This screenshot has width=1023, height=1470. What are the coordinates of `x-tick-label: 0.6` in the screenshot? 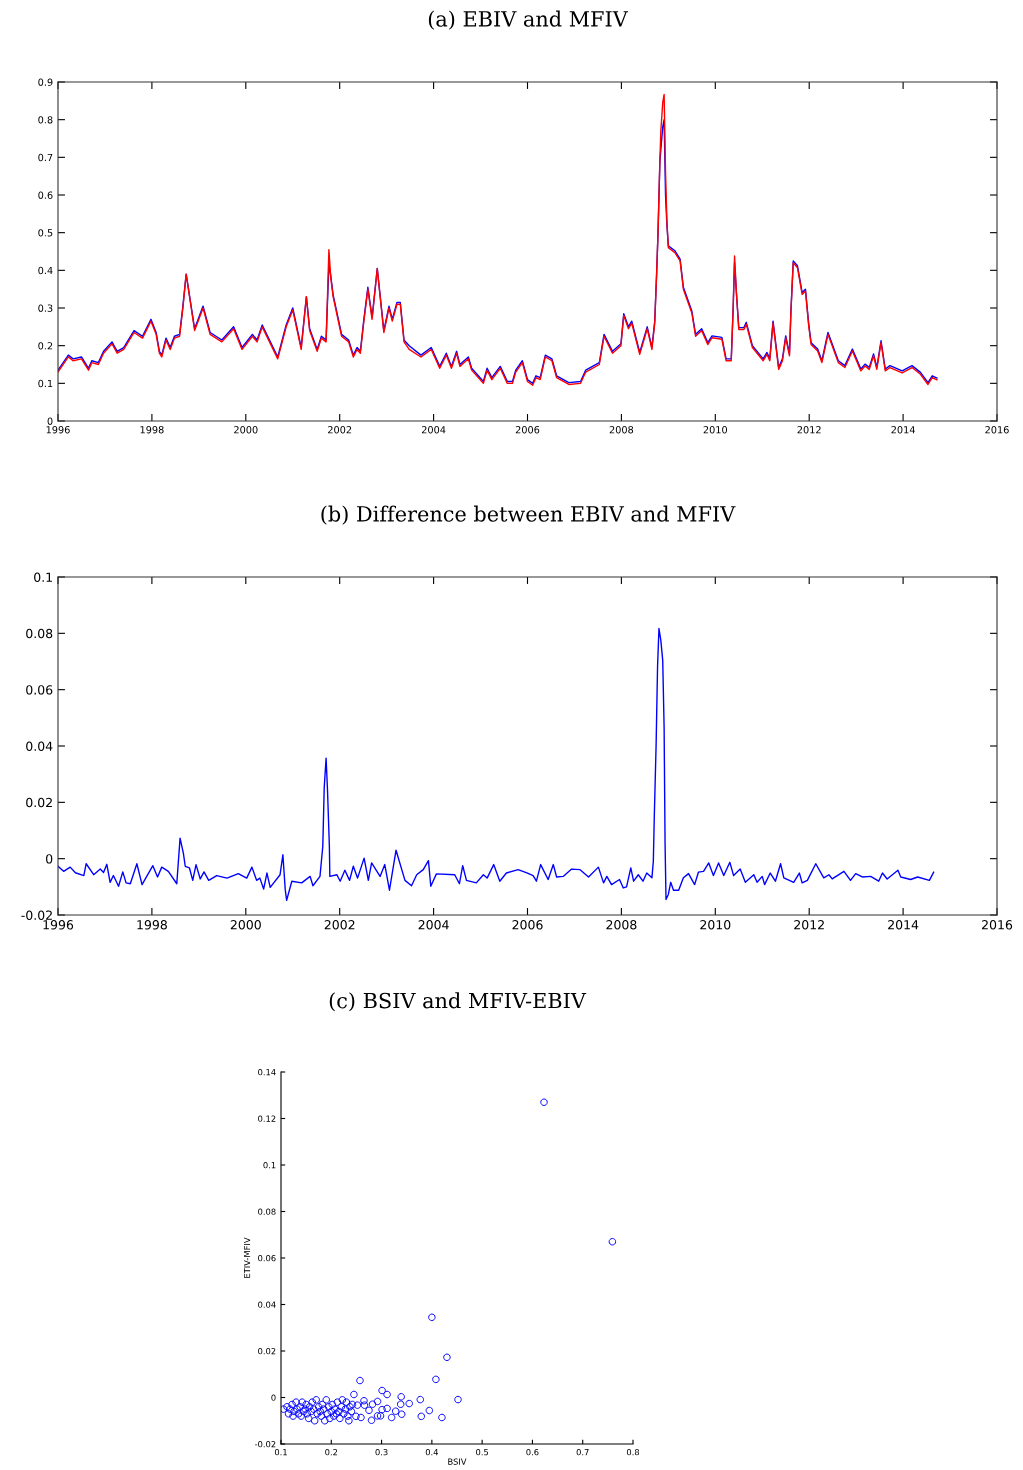 It's located at (532, 1452).